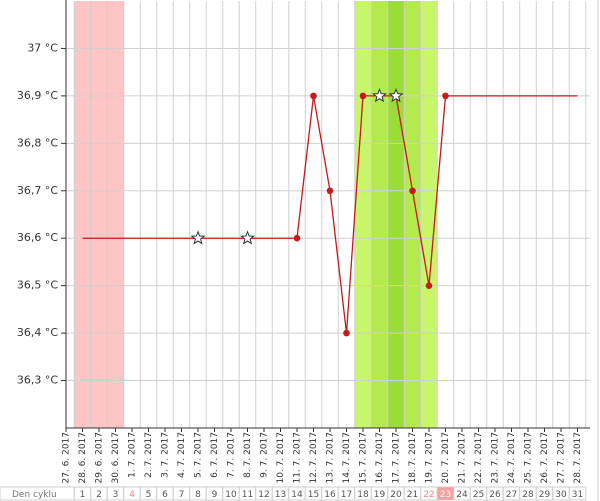 This screenshot has height=501, width=600. I want to click on cycle-day: 20, so click(396, 495).